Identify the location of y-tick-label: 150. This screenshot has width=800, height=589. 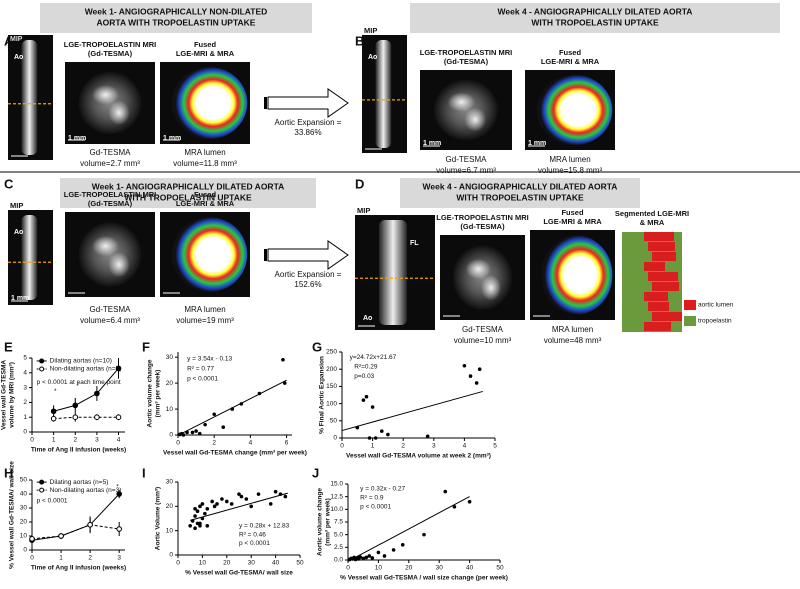
(331, 386).